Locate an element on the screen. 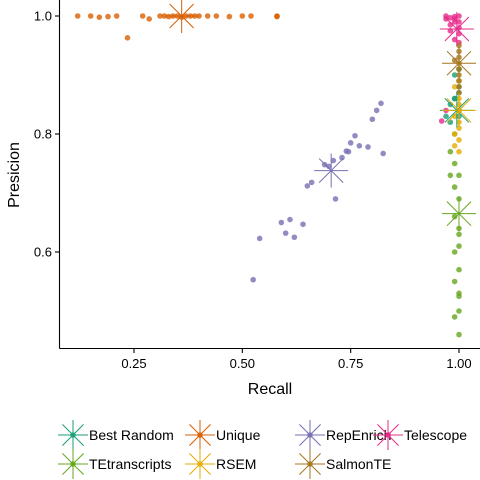  y-axis-label: Presicion is located at coordinates (14, 175).